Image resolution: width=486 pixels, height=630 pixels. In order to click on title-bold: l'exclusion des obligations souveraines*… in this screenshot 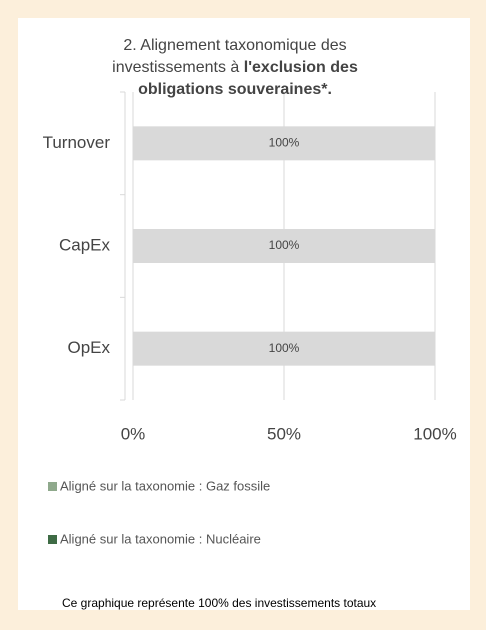, I will do `click(248, 78)`.